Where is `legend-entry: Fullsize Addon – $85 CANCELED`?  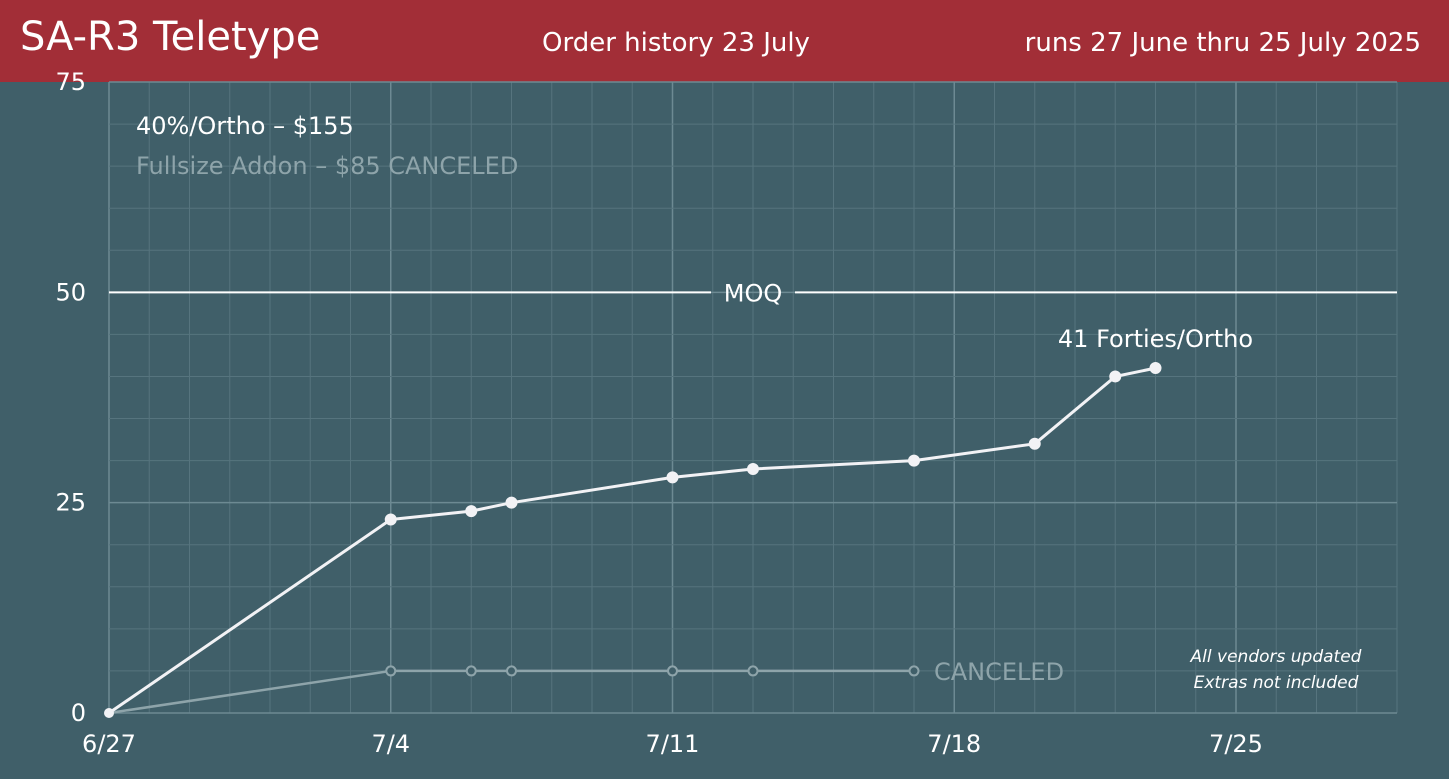 legend-entry: Fullsize Addon – $85 CANCELED is located at coordinates (327, 166).